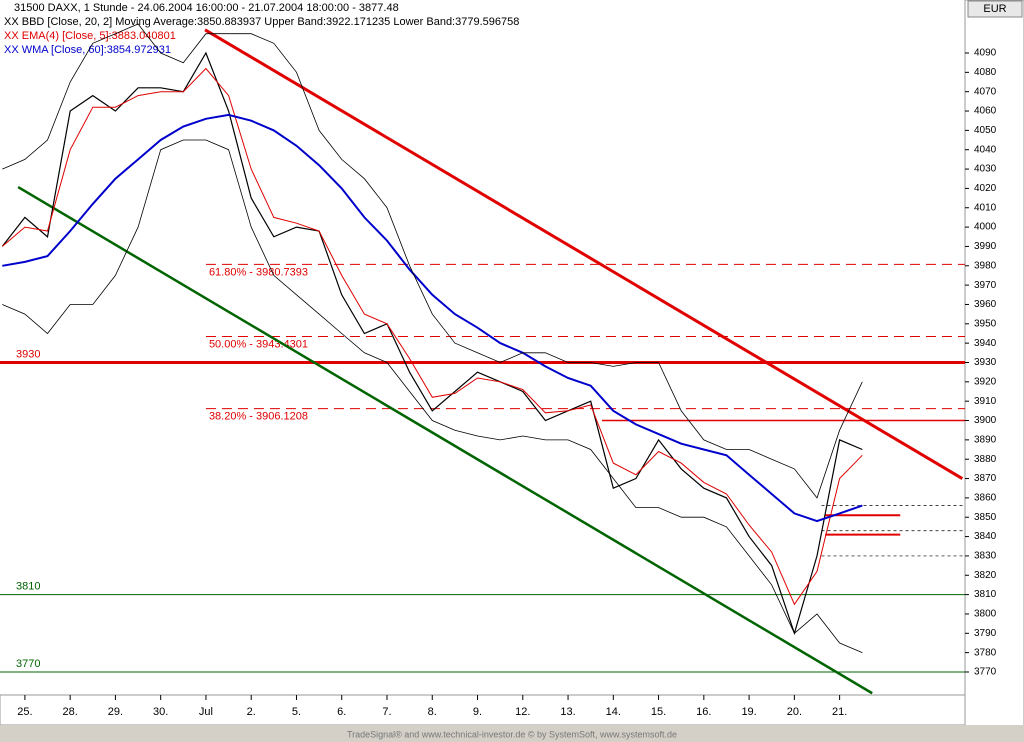 The width and height of the screenshot is (1024, 742). Describe the element at coordinates (985, 459) in the screenshot. I see `y-tick-label: 3880` at that location.